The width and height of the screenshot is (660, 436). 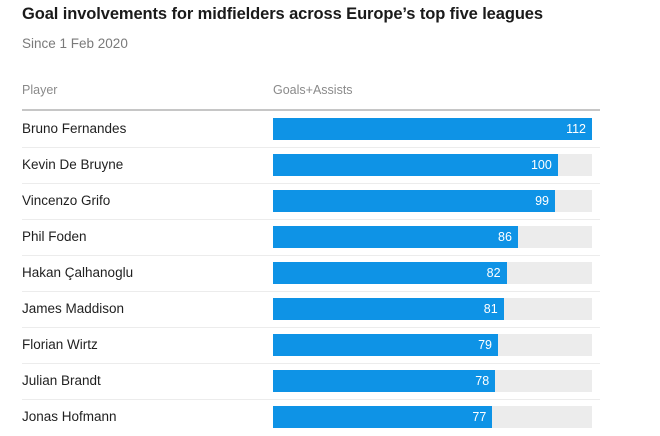 What do you see at coordinates (485, 345) in the screenshot?
I see `bar-value-label: 79` at bounding box center [485, 345].